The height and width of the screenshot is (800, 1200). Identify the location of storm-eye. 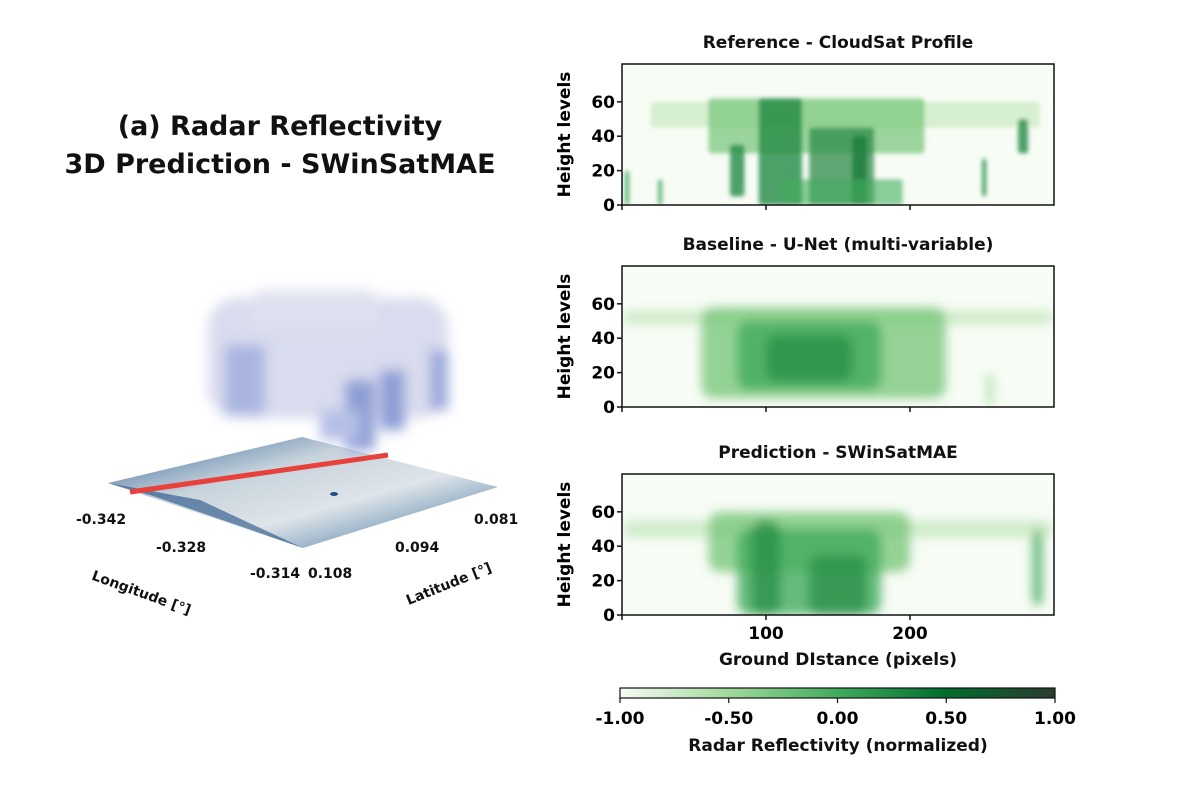
(334, 494).